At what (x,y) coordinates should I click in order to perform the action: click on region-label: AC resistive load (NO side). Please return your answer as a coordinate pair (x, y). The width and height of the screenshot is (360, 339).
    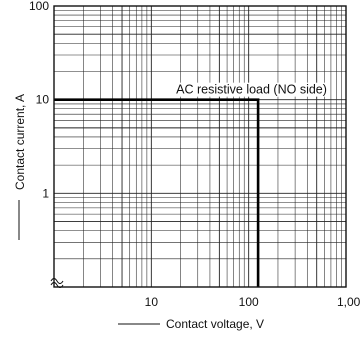
    Looking at the image, I should click on (251, 90).